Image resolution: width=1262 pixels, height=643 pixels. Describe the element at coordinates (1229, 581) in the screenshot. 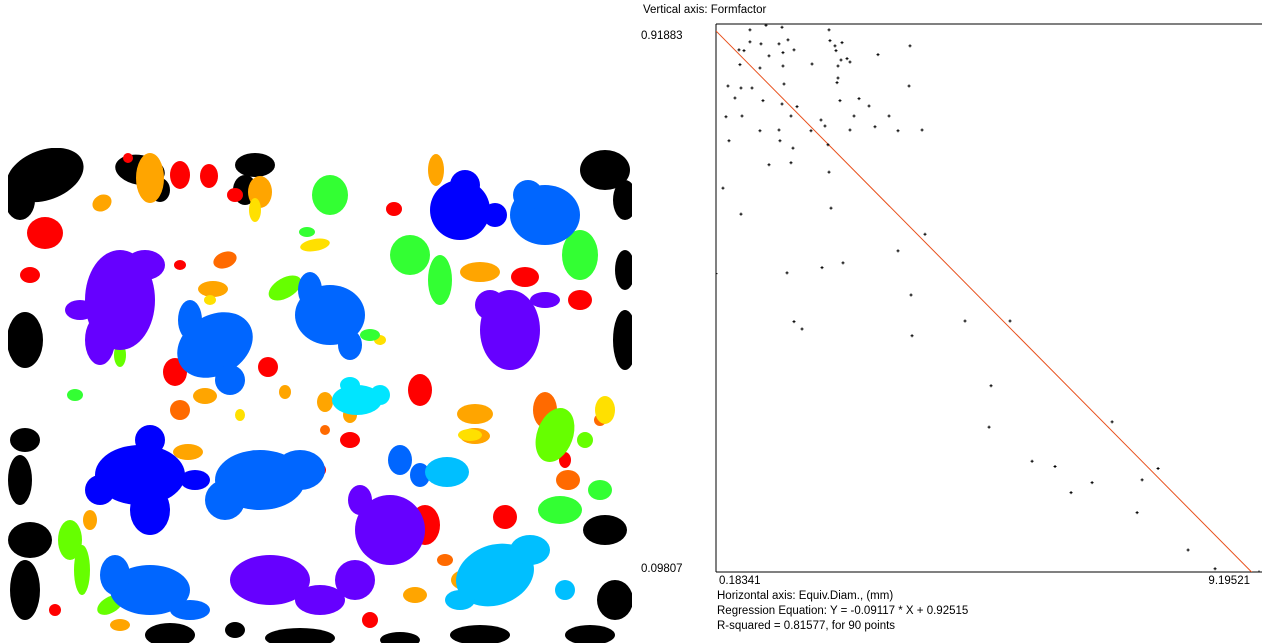

I see `x-tick-label: 9.19521` at that location.